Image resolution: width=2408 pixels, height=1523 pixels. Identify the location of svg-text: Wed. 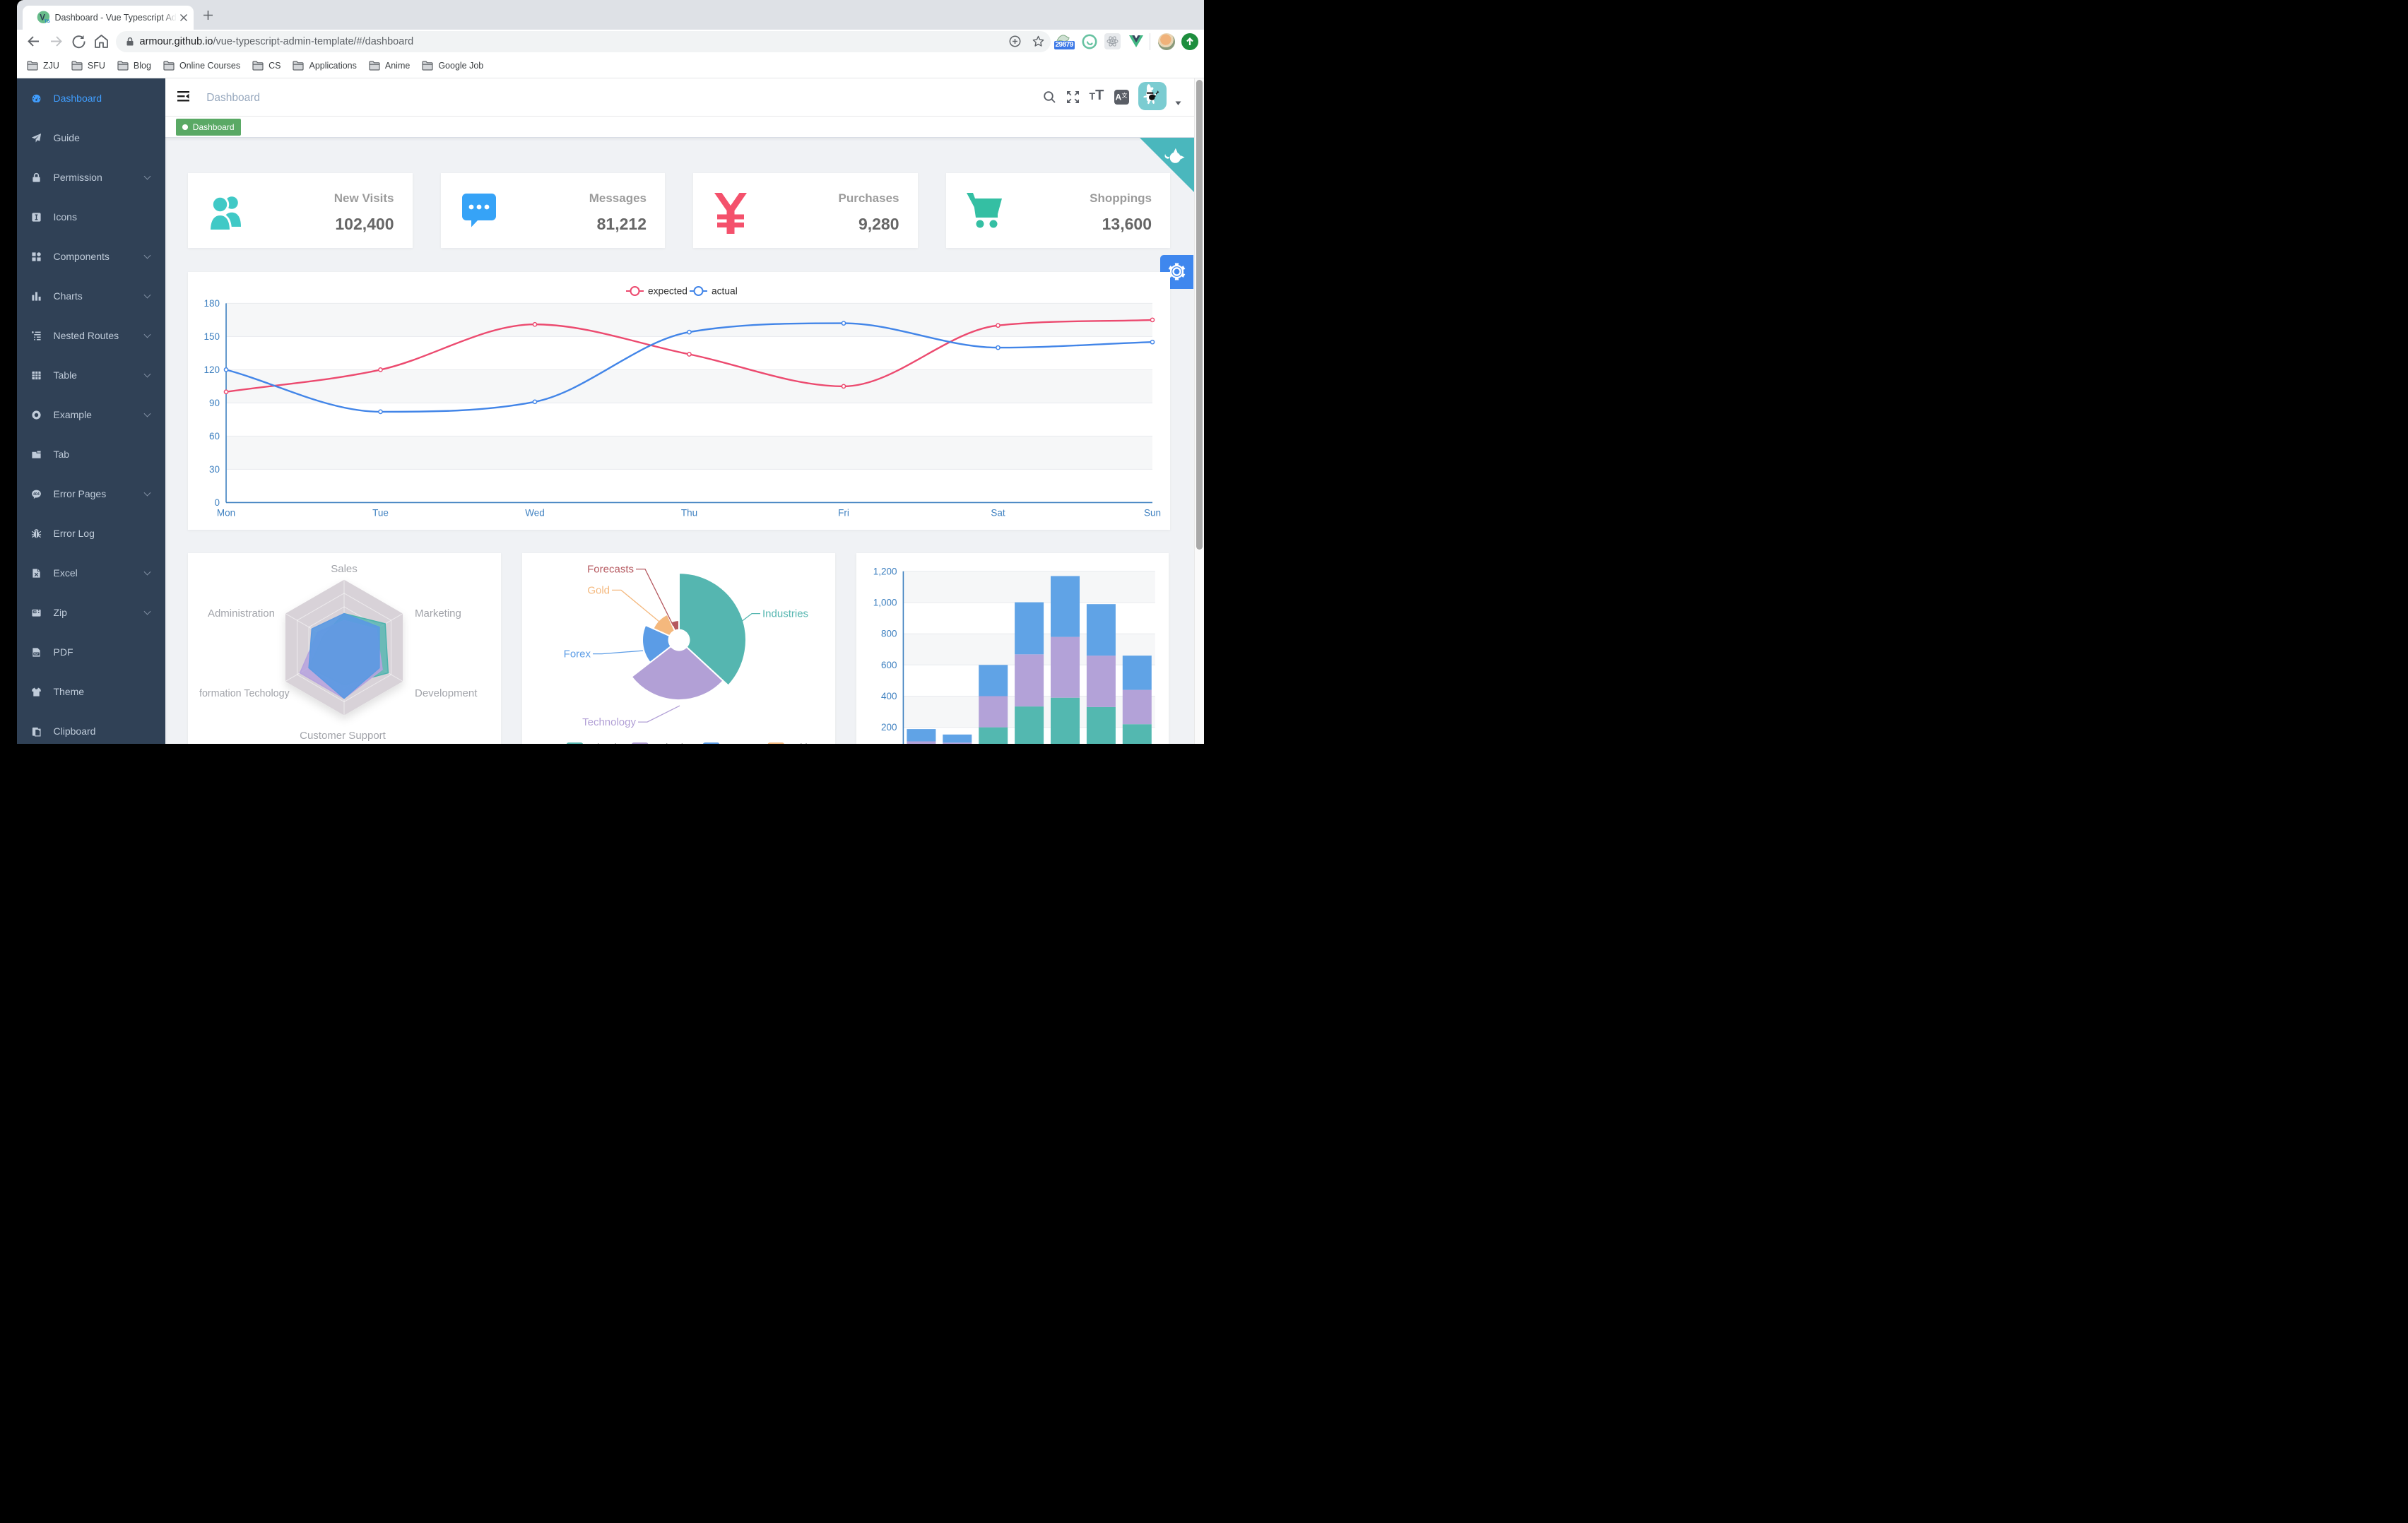
(534, 512).